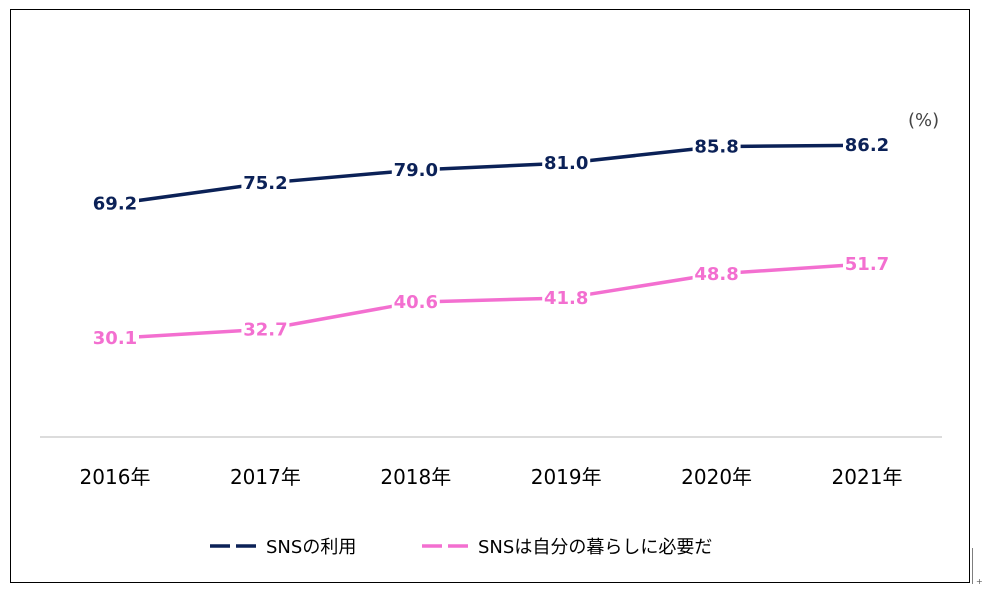 The width and height of the screenshot is (982, 595). What do you see at coordinates (923, 120) in the screenshot?
I see `unit-label: (%)` at bounding box center [923, 120].